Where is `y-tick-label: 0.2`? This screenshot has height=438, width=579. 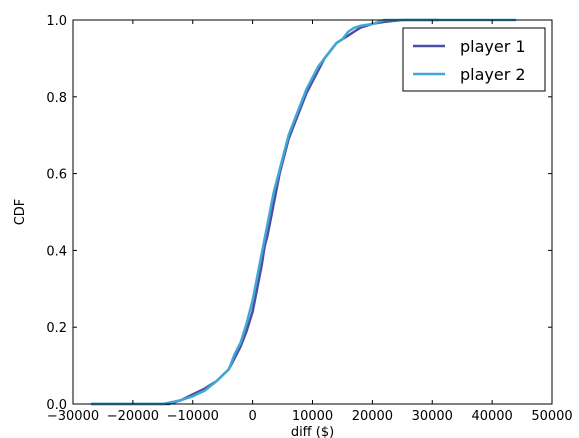
y-tick-label: 0.2 is located at coordinates (56, 328).